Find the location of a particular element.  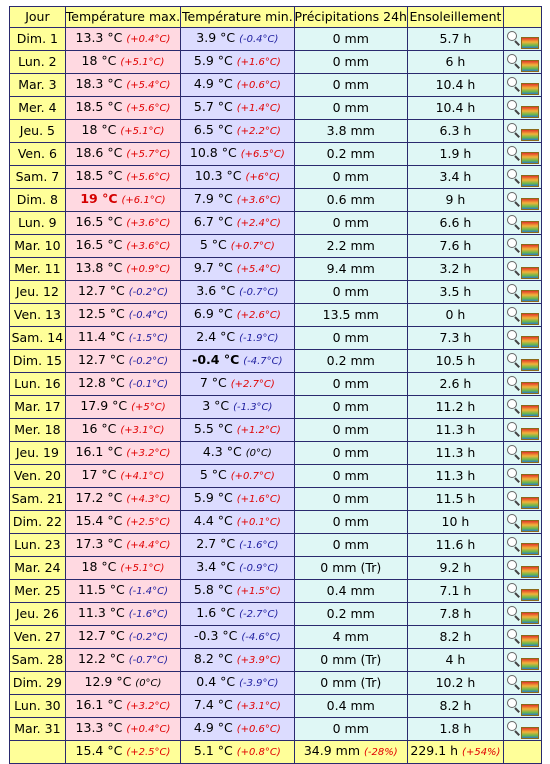

sunshine-cell: 1.8 h is located at coordinates (455, 729).